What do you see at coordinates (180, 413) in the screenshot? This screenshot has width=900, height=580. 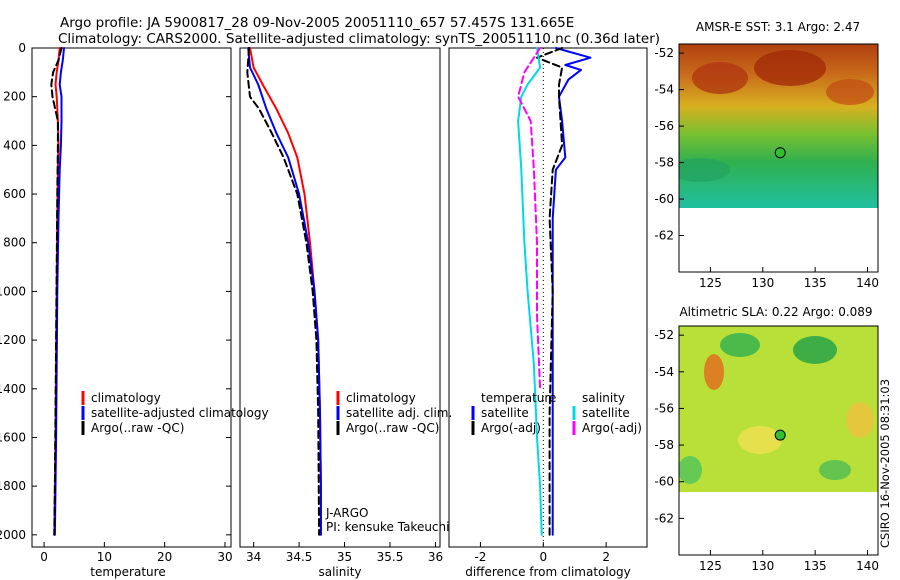 I see `legend-label-satellite: satellite-adjusted climatology` at bounding box center [180, 413].